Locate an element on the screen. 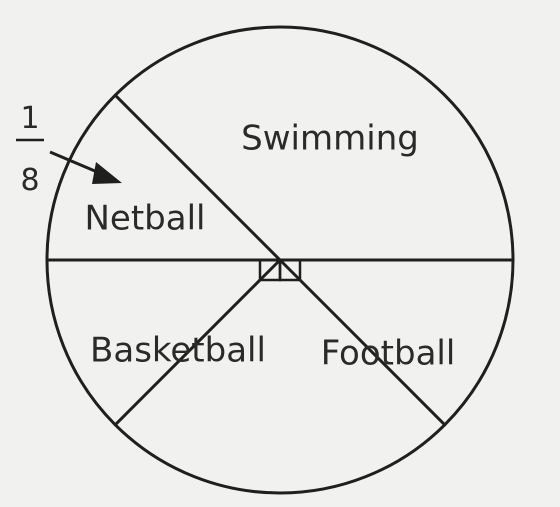 The height and width of the screenshot is (507, 560). annotation-arrow-head is located at coordinates (107, 173).